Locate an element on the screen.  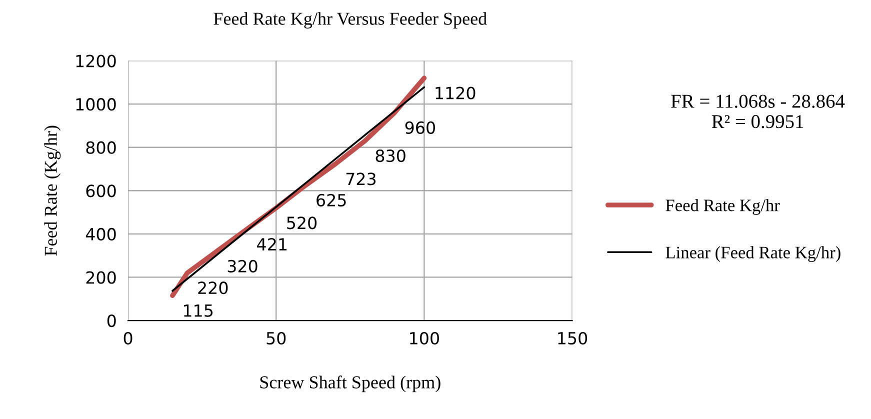
x-tick-label: 100 is located at coordinates (424, 338).